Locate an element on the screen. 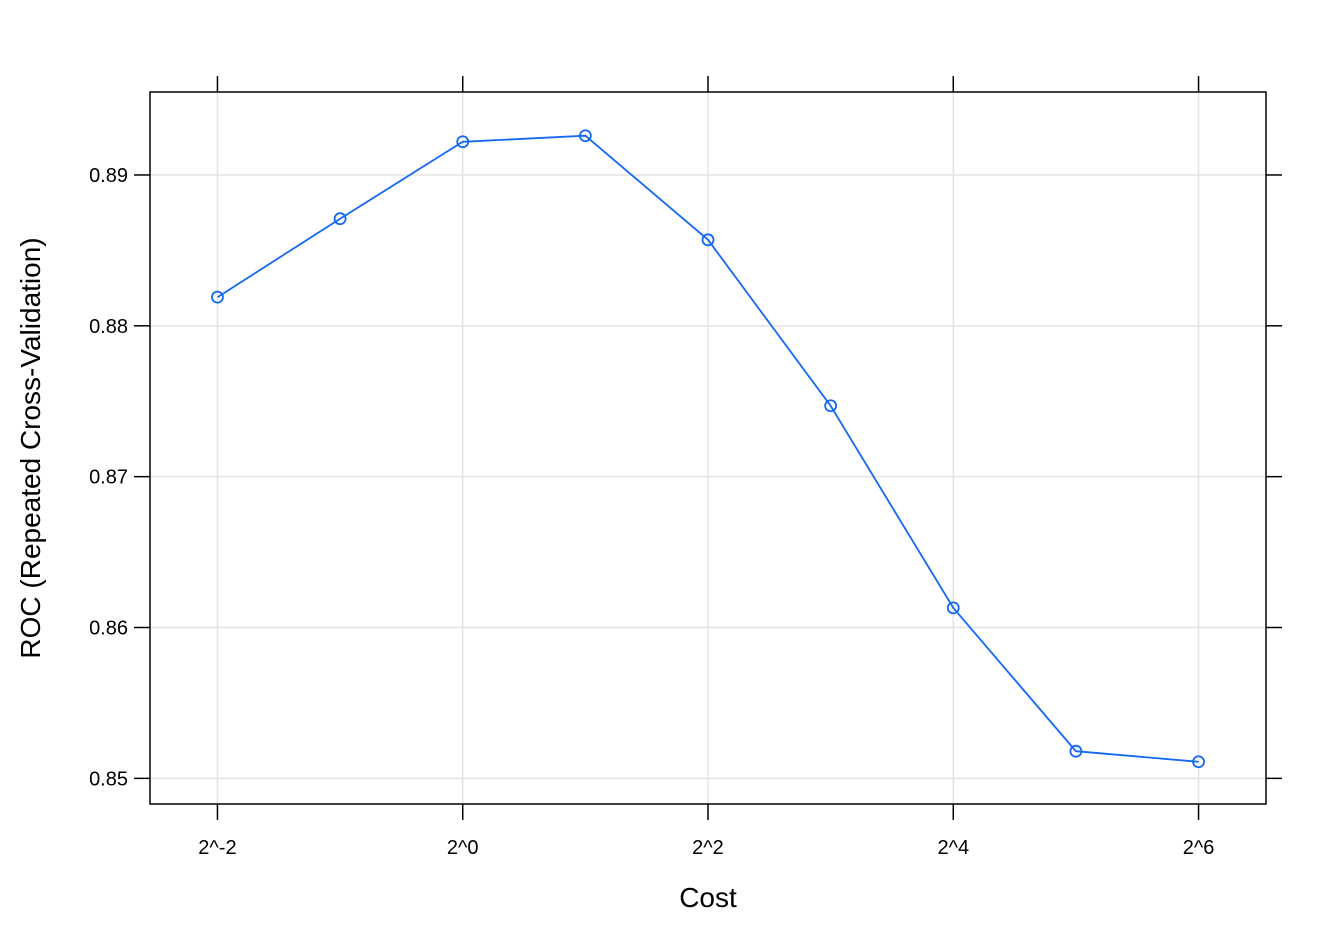 The image size is (1344, 940). x-tick-label: 2^0 is located at coordinates (463, 848).